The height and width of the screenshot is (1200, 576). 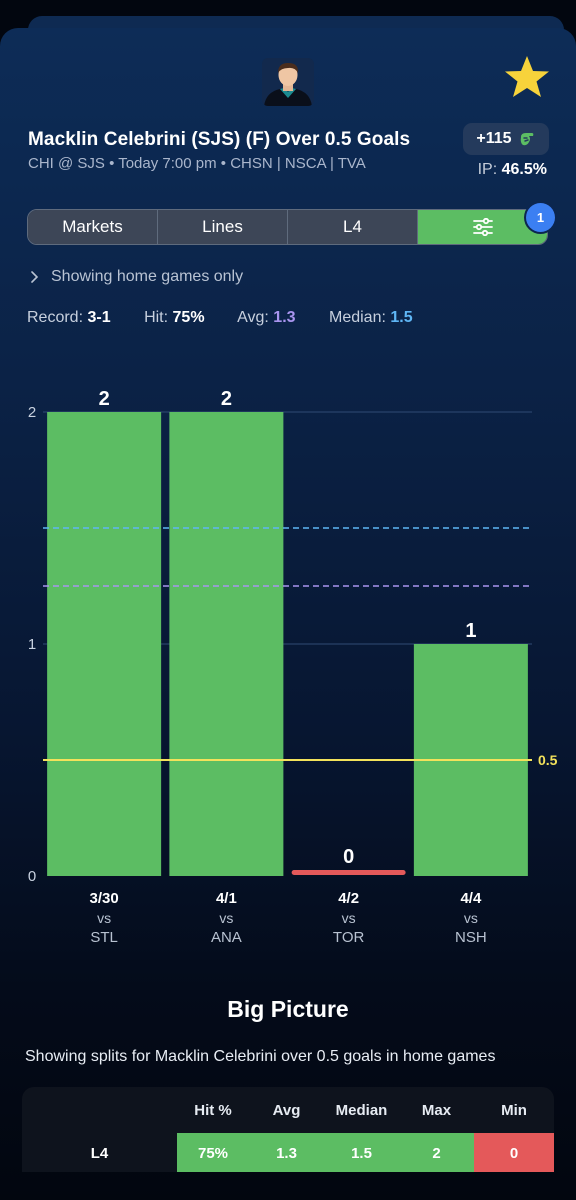 What do you see at coordinates (188, 317) in the screenshot?
I see `hit-value: 75%` at bounding box center [188, 317].